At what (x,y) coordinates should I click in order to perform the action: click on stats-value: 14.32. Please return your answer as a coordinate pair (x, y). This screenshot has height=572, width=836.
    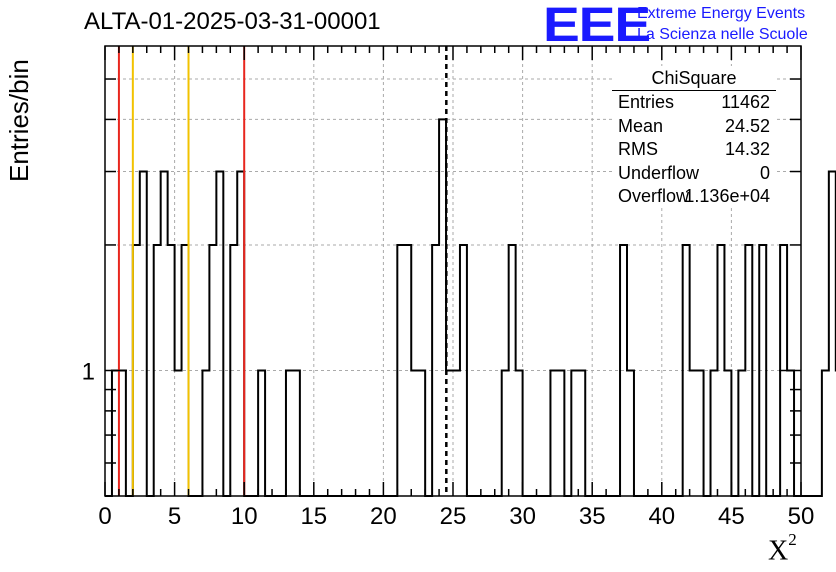
    Looking at the image, I should click on (747, 149).